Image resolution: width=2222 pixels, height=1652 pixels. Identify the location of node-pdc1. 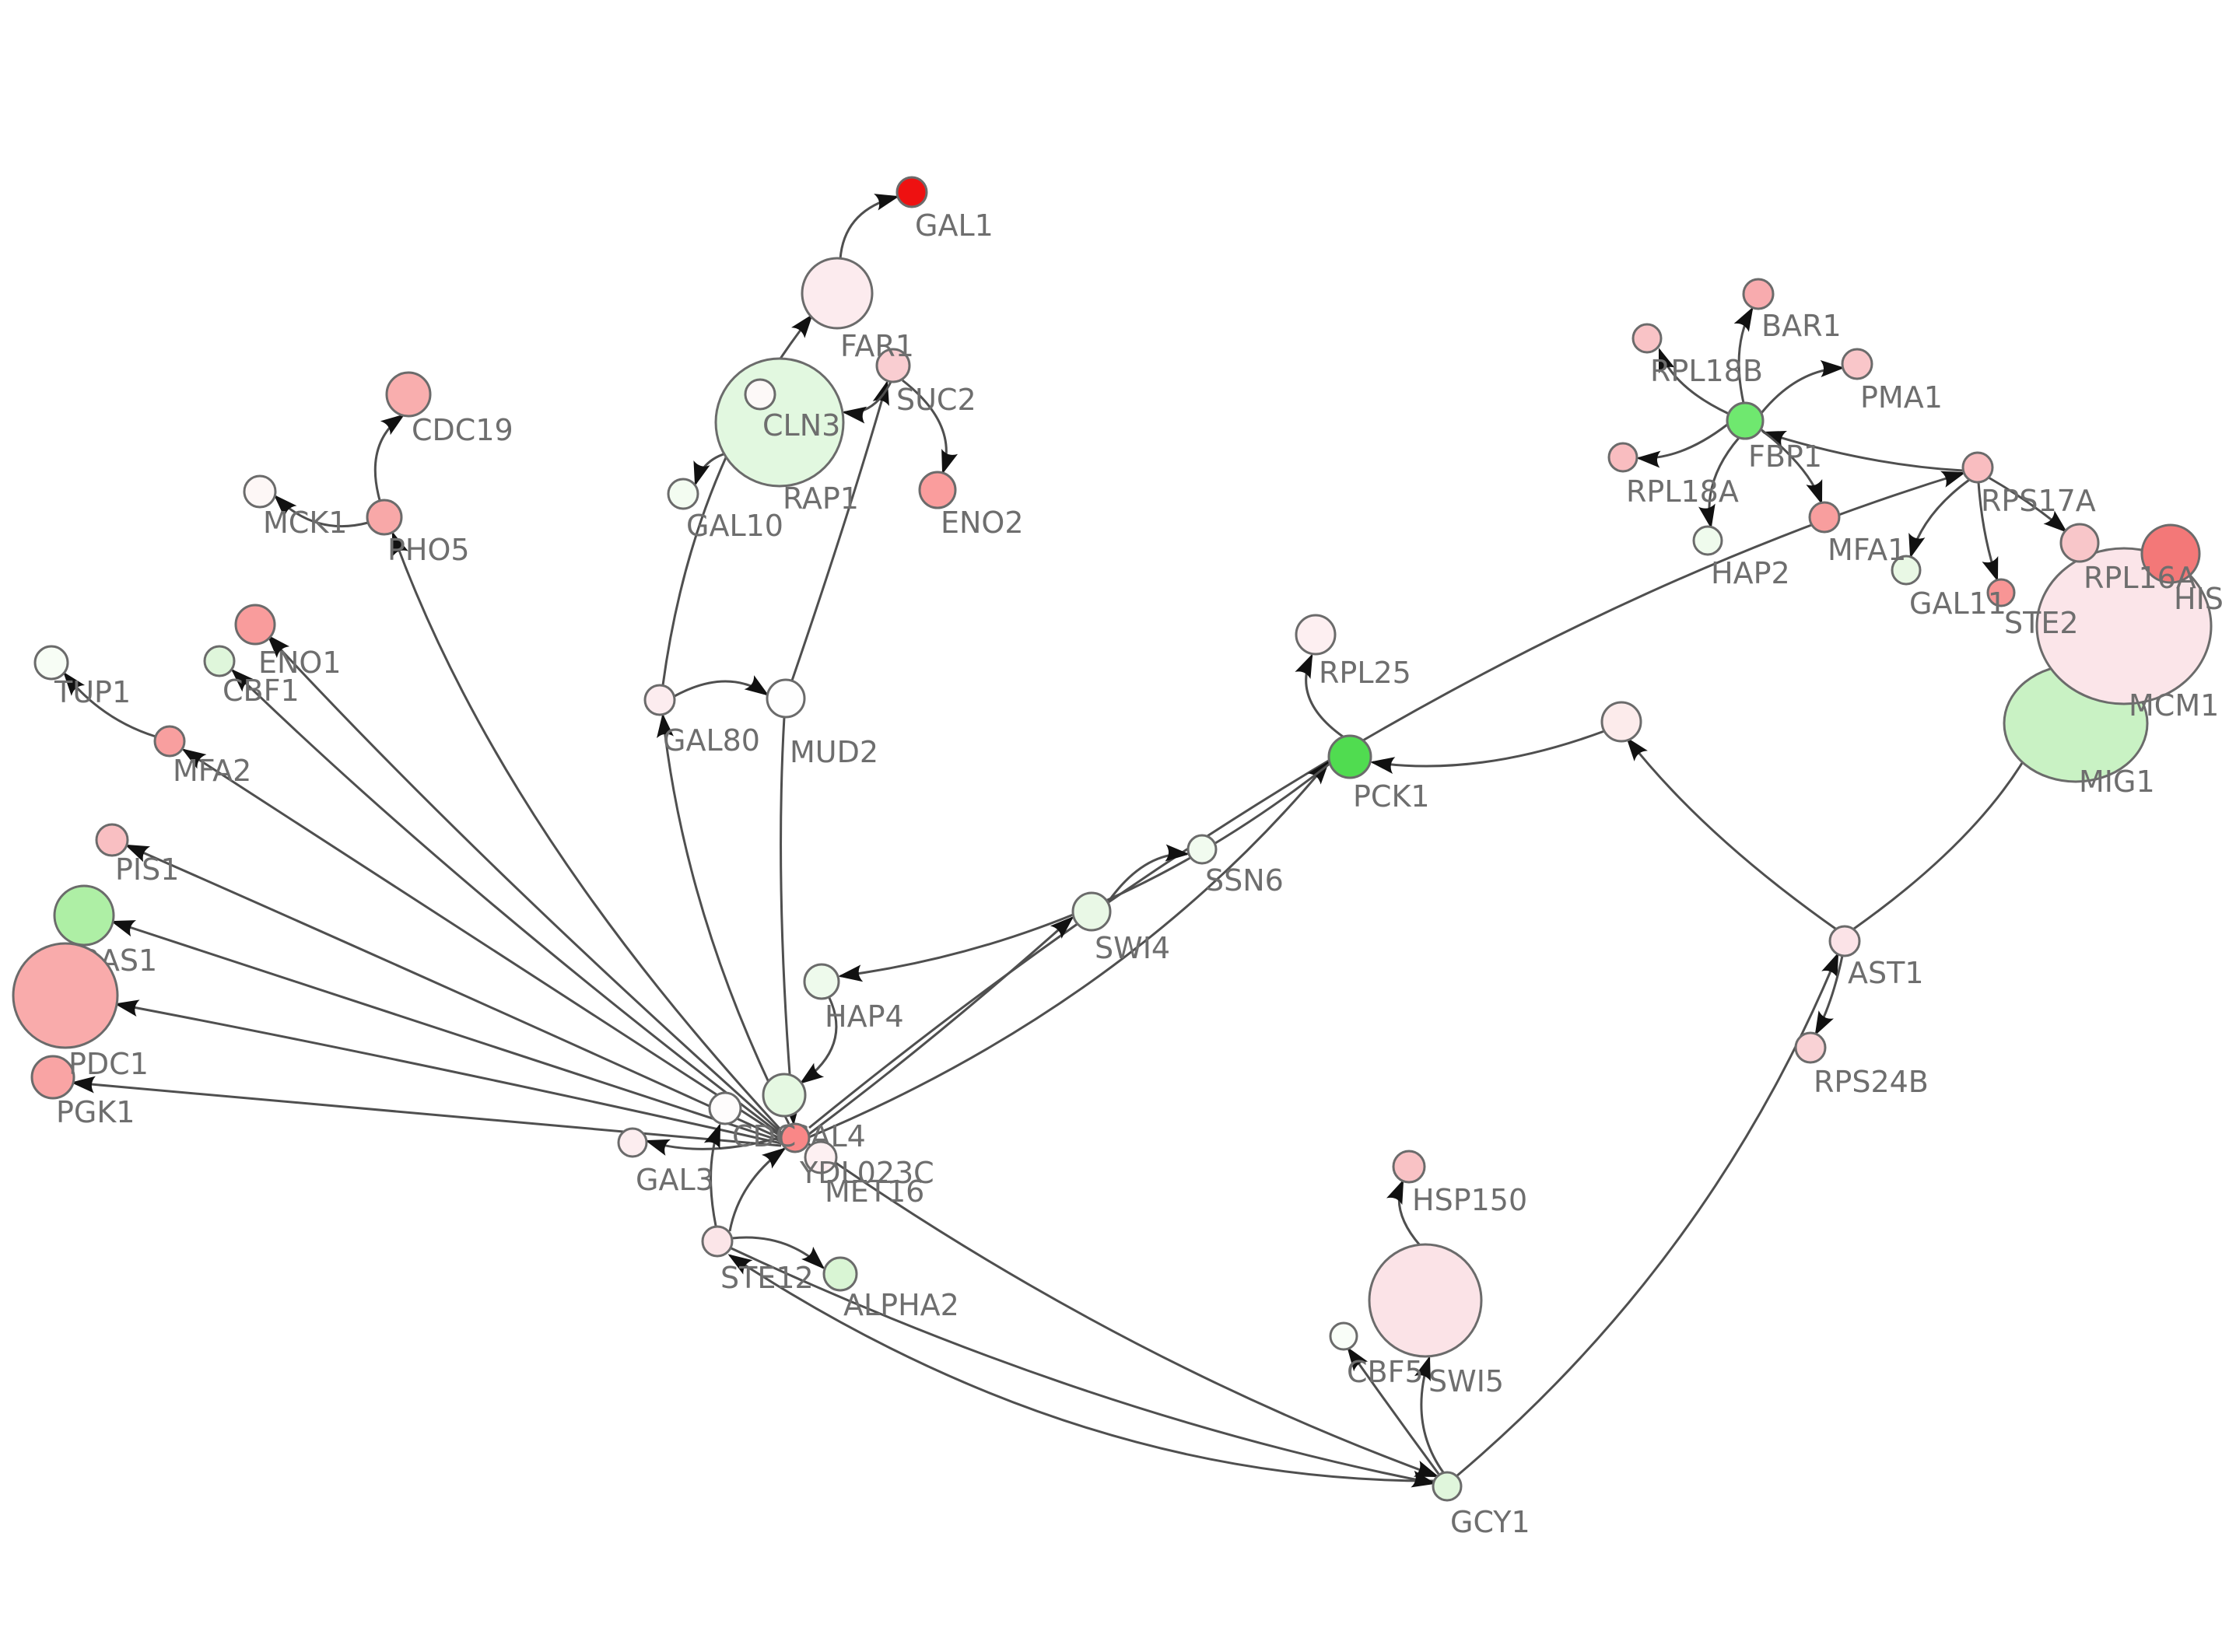
(65, 996).